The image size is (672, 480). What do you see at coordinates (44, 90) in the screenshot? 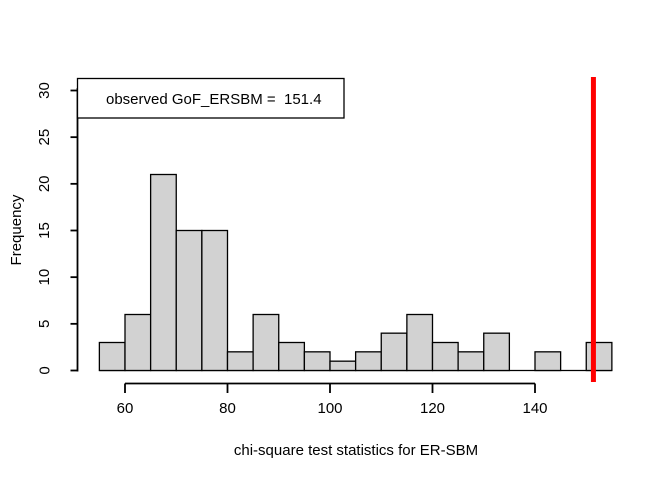
I see `y-tick-label: 30` at bounding box center [44, 90].